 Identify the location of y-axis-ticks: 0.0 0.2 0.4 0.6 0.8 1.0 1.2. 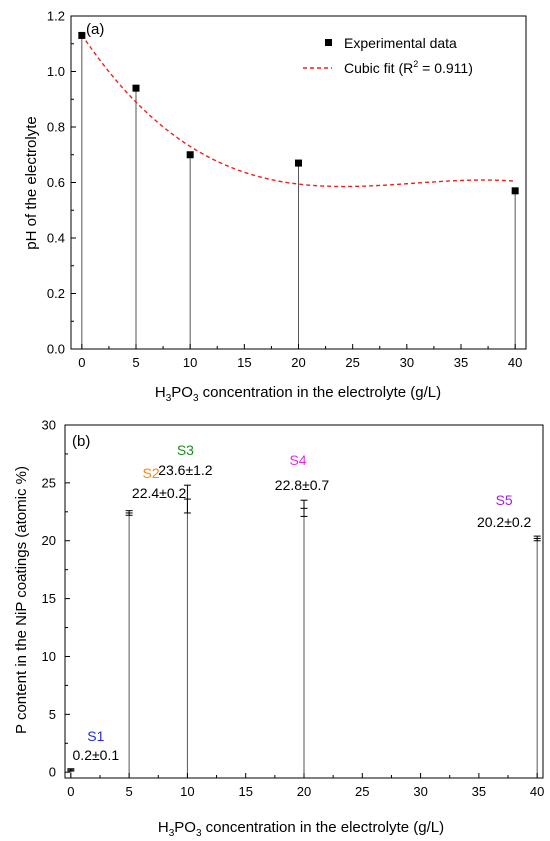
(61, 183).